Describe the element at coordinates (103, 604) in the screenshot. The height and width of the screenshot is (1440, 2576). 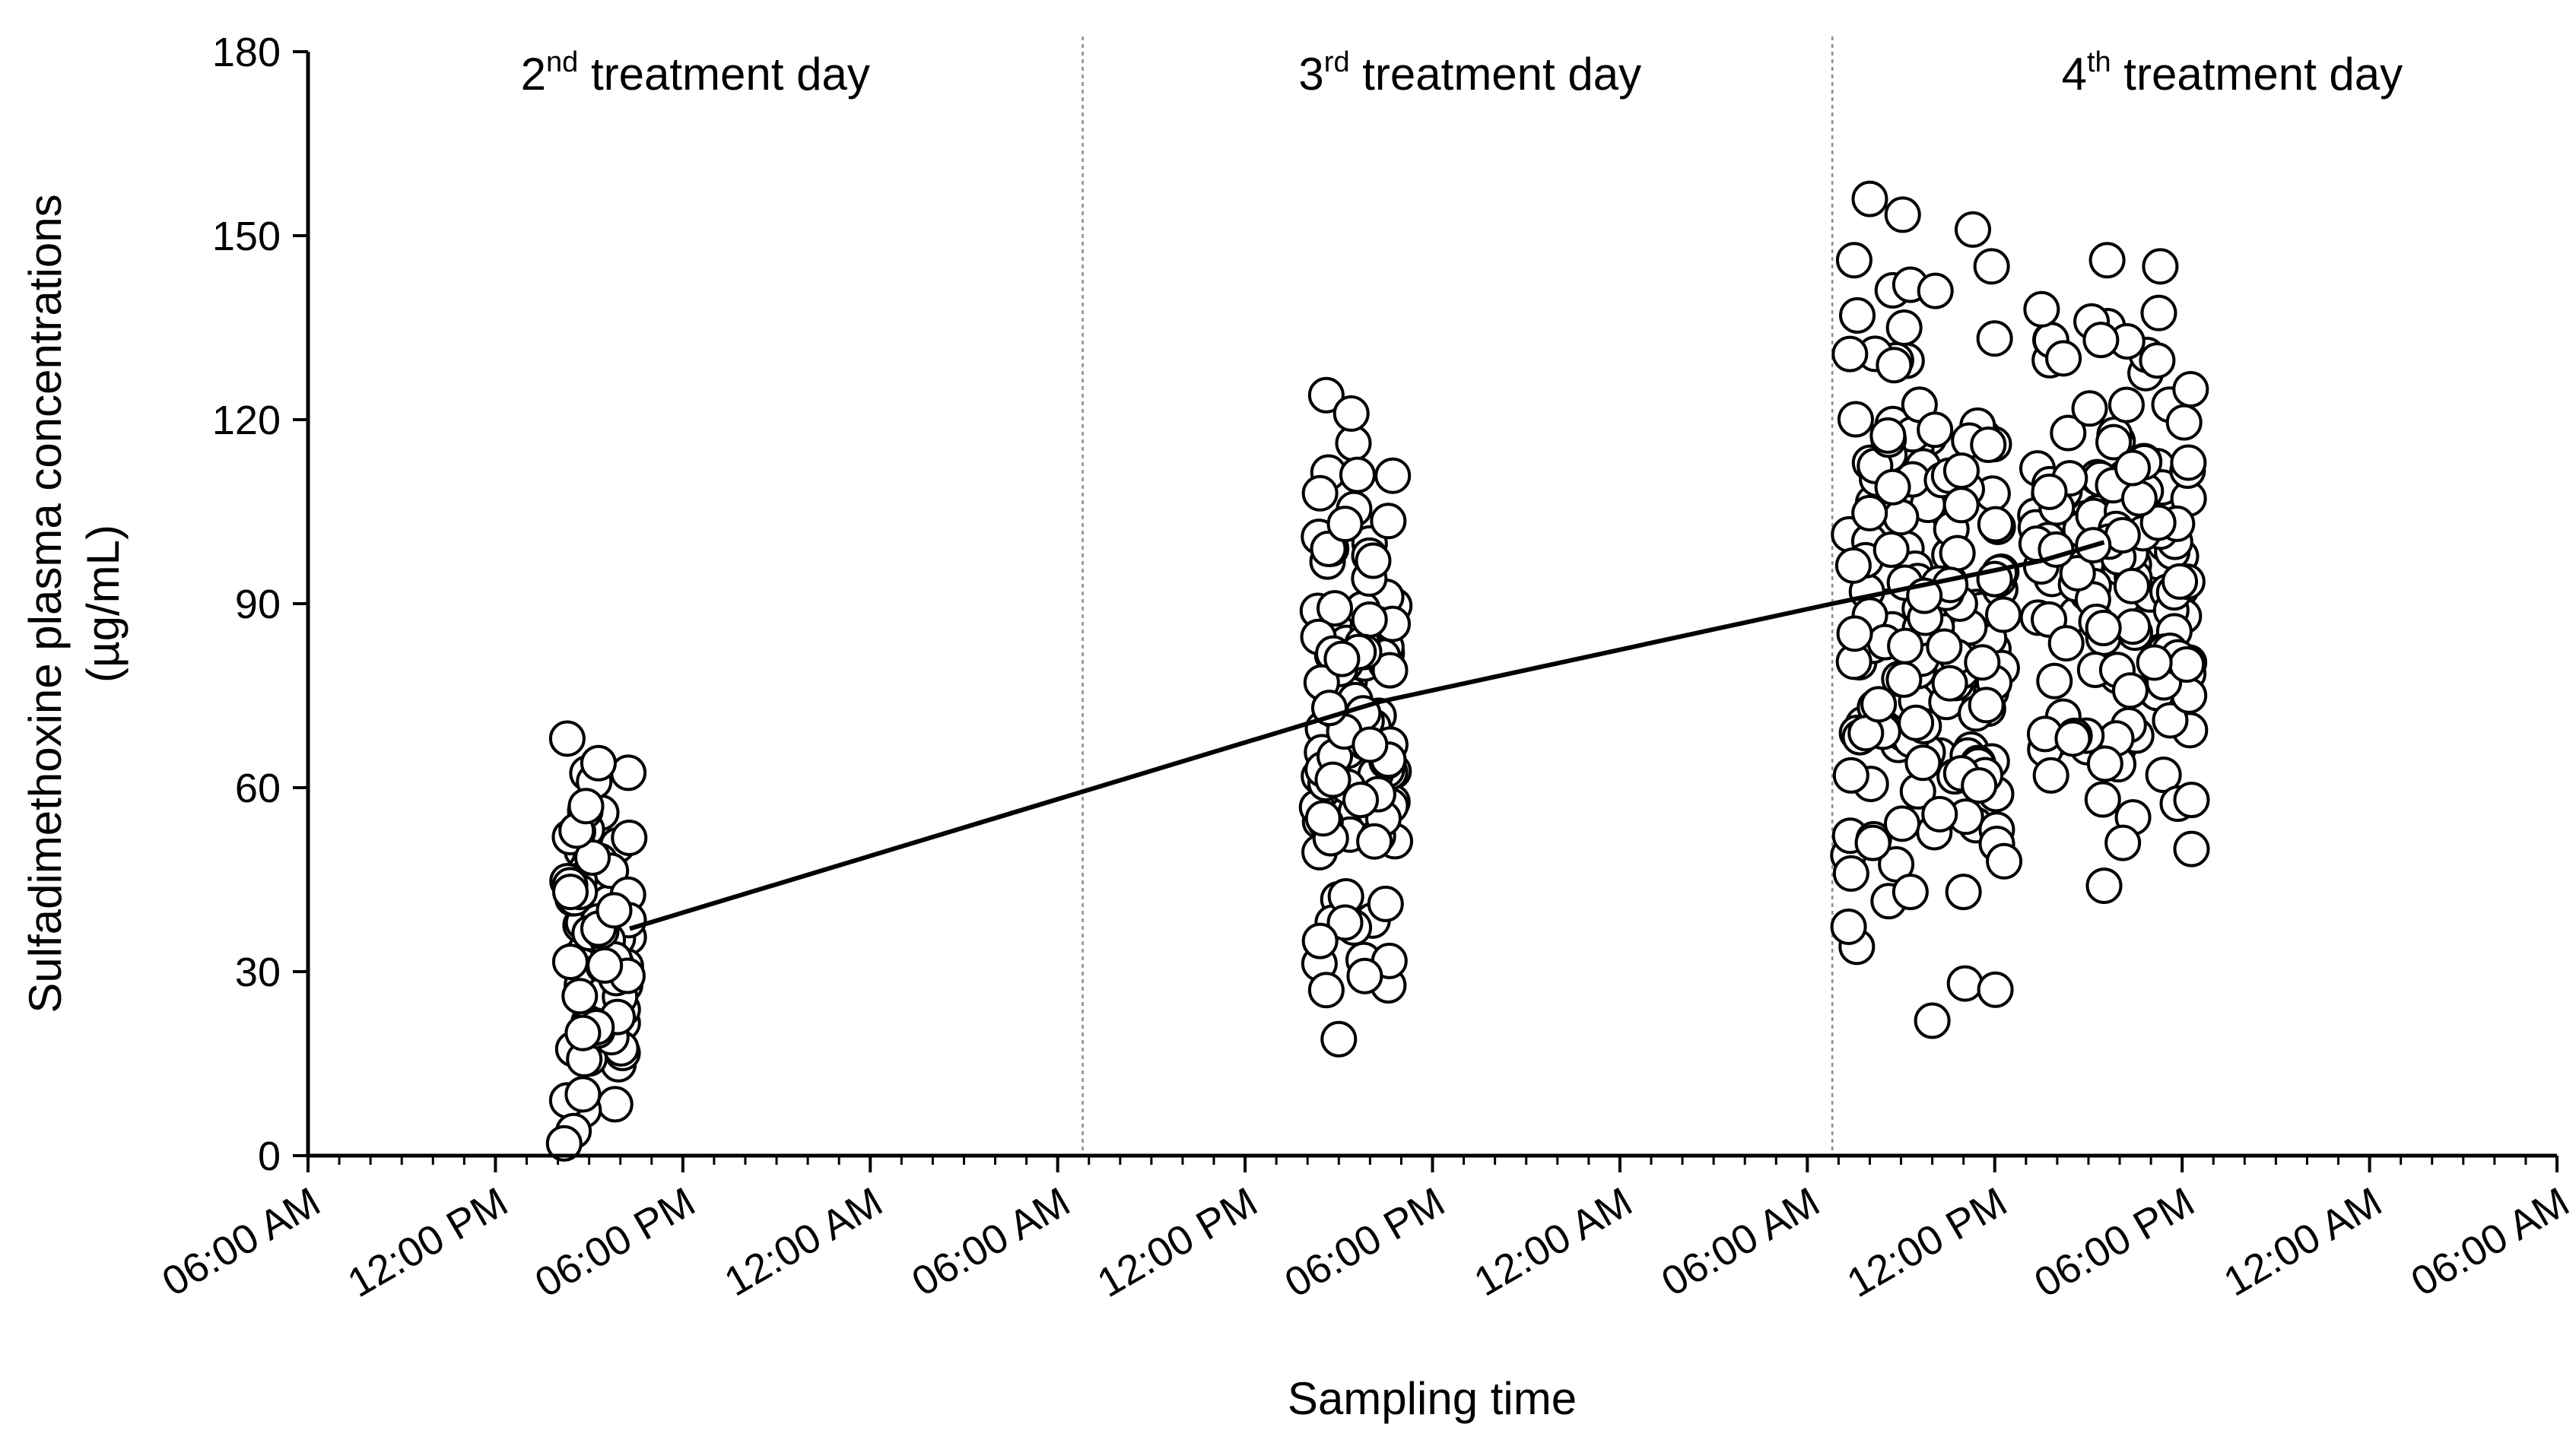
I see `y-axis-title-line-2: (µg/mL)` at that location.